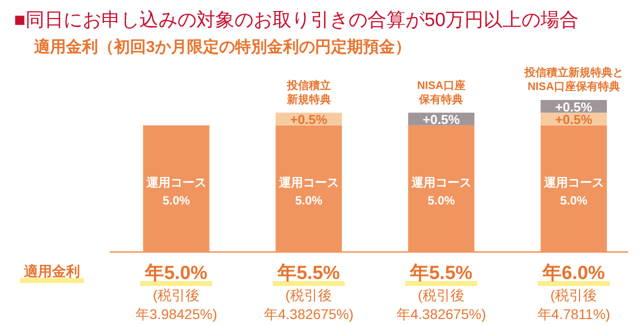 This screenshot has width=640, height=326. What do you see at coordinates (176, 273) in the screenshot?
I see `total-label: 年5.0%` at bounding box center [176, 273].